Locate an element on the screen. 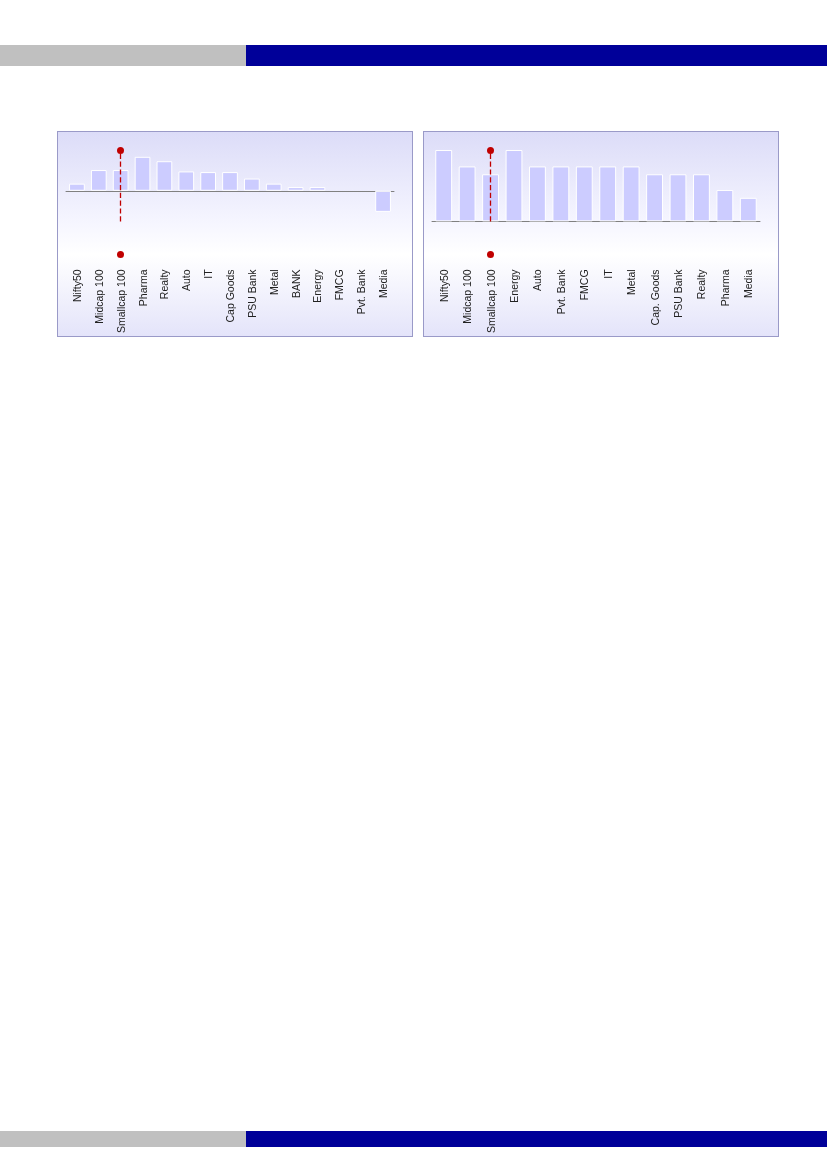 The image size is (827, 1169). x-tick-label: Cap. Goods is located at coordinates (654, 297).